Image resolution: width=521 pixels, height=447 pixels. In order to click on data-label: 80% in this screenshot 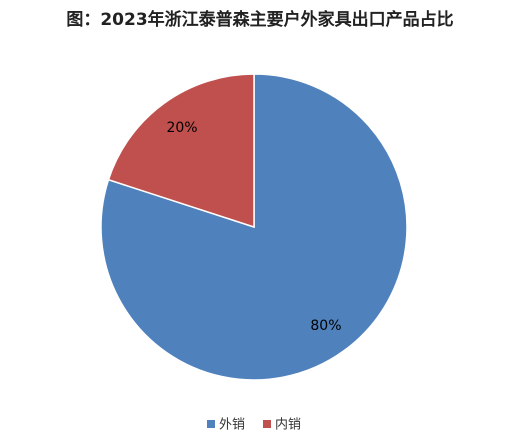, I will do `click(325, 326)`.